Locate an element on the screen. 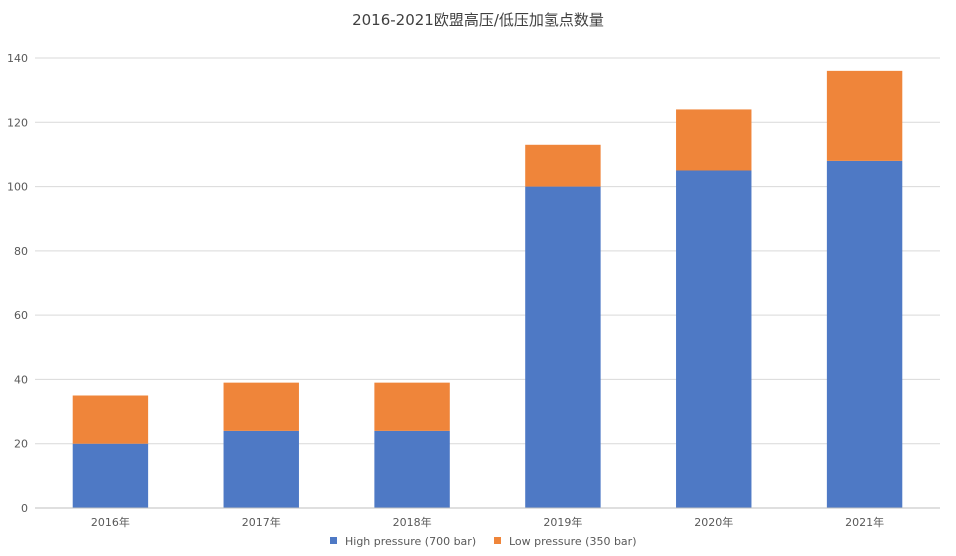 The height and width of the screenshot is (556, 956). y-tick-label: 120 is located at coordinates (17, 122).